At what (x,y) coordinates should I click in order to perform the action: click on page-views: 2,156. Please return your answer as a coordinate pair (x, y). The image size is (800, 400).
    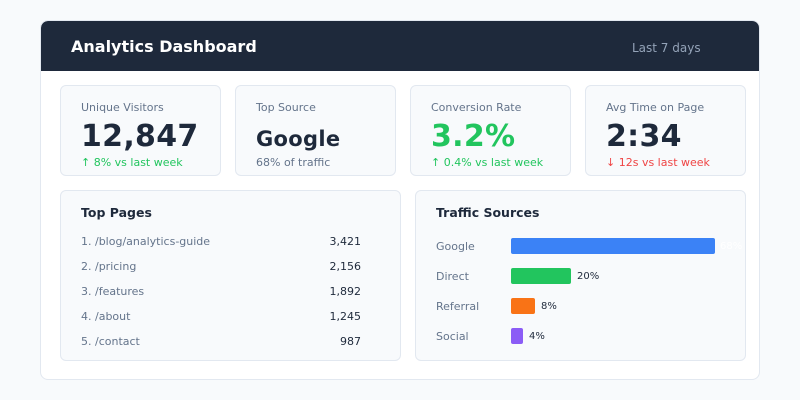
    Looking at the image, I should click on (345, 266).